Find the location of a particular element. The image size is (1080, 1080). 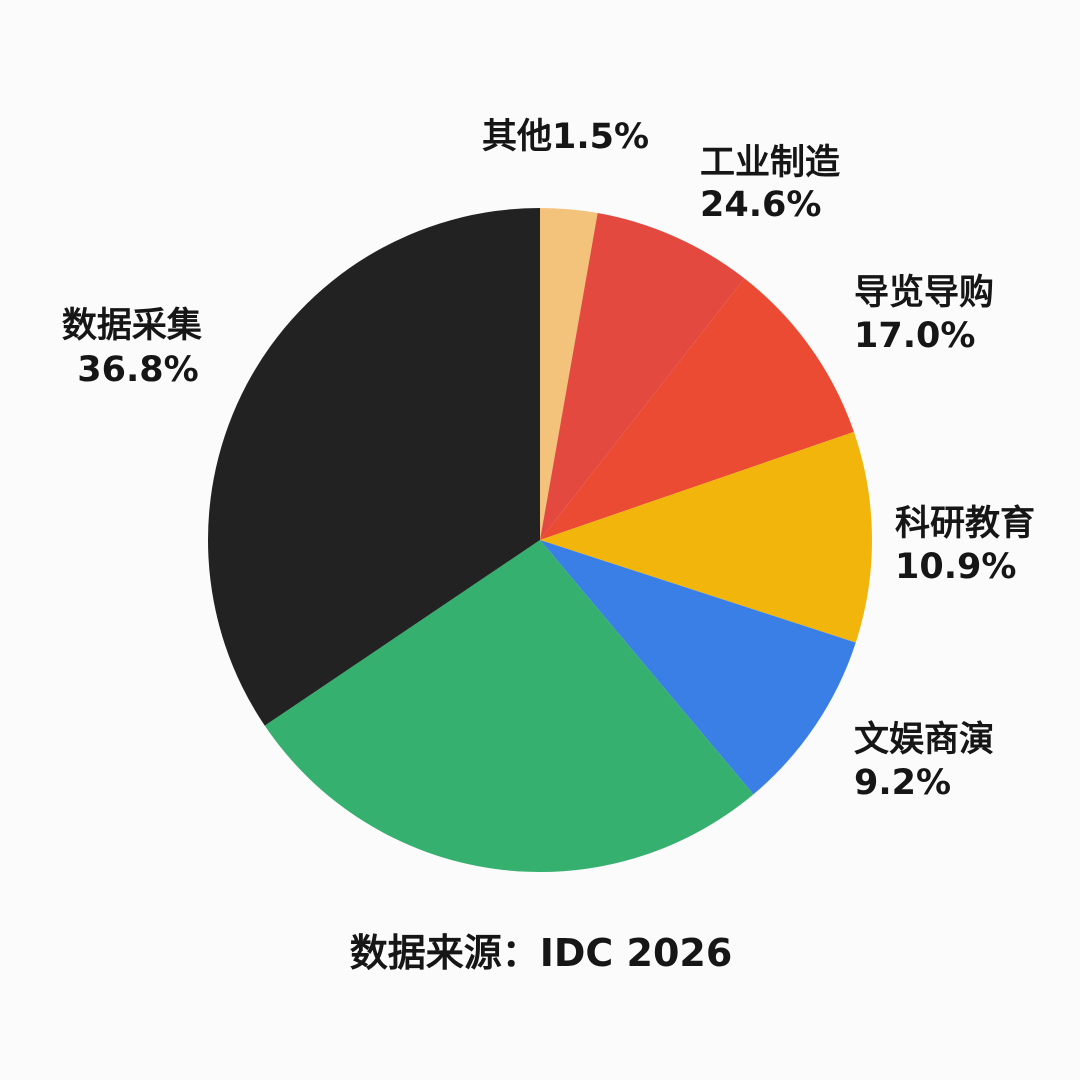

pie-label-data-collection: 数据采集 36.8% is located at coordinates (138, 348).